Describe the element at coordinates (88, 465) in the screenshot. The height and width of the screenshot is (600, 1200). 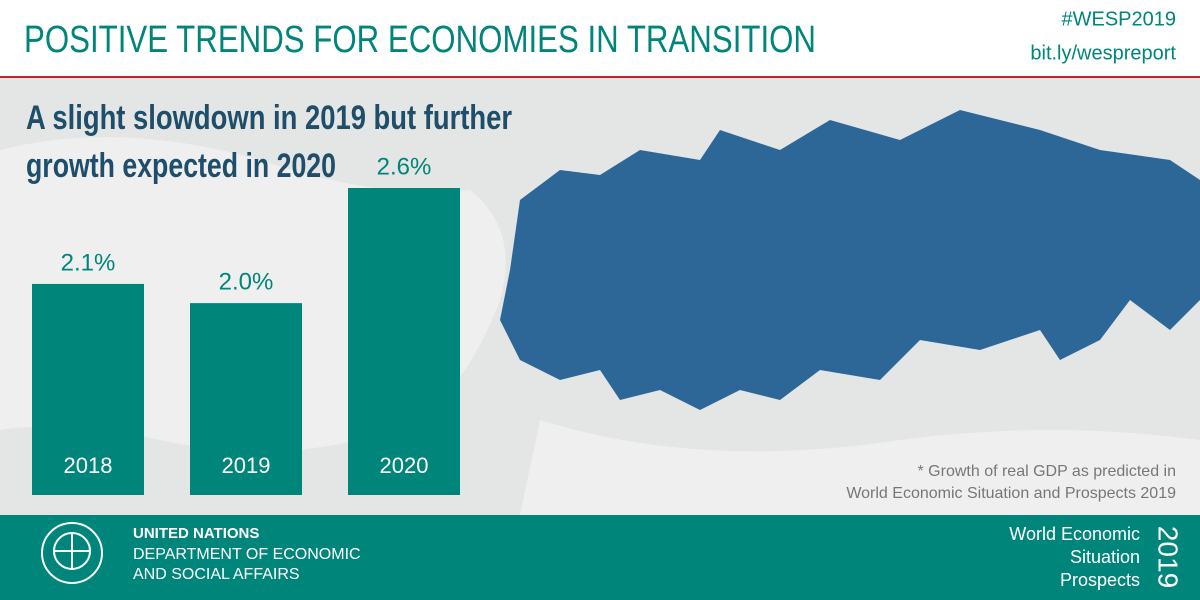
I see `category-label: 2018` at that location.